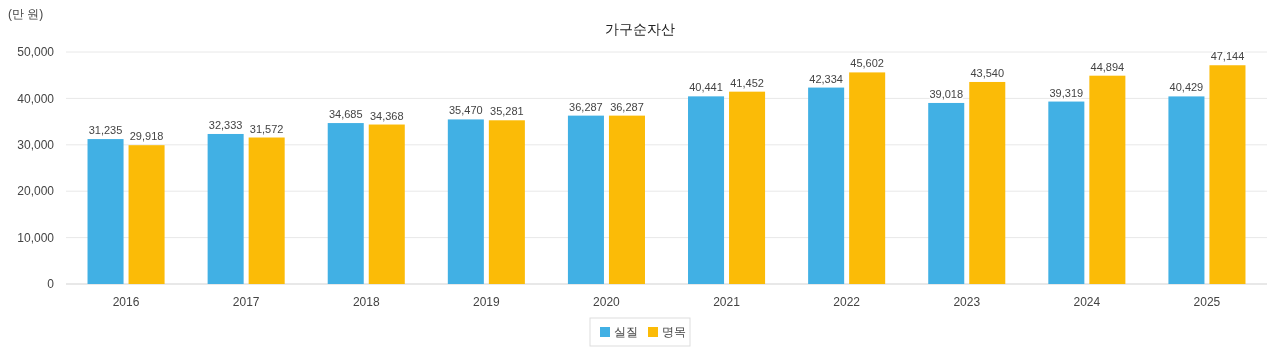 This screenshot has width=1280, height=356. Describe the element at coordinates (867, 63) in the screenshot. I see `data-label: 45,602` at that location.